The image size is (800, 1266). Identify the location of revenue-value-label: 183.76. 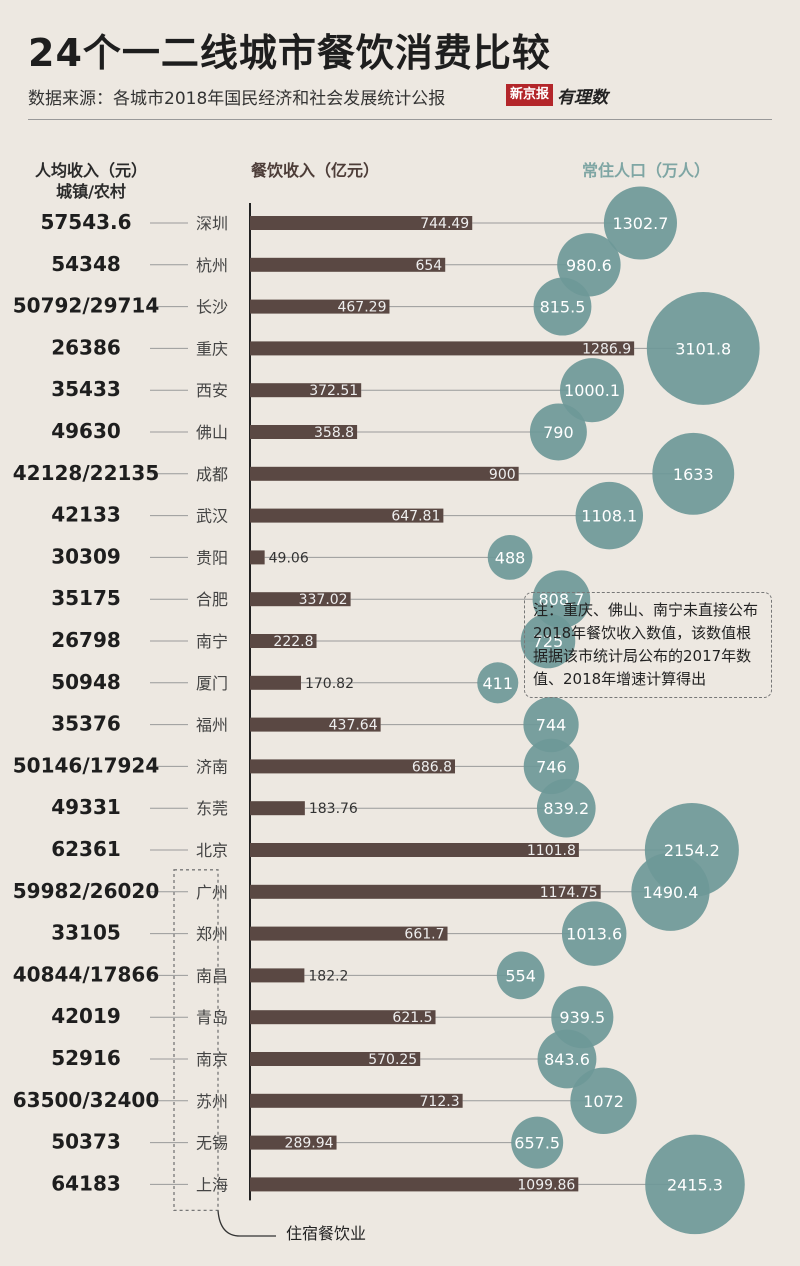
(333, 809).